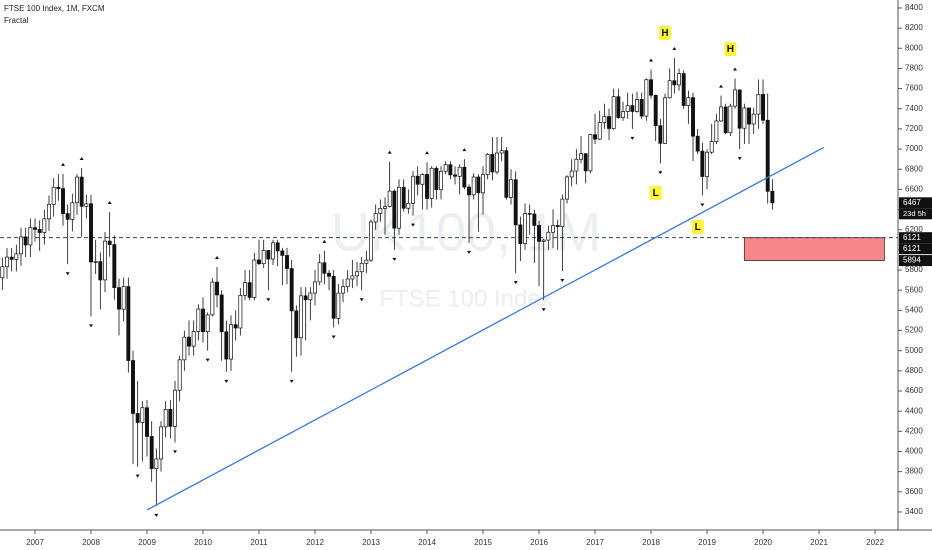  I want to click on y-tick-label: 7400, so click(914, 108).